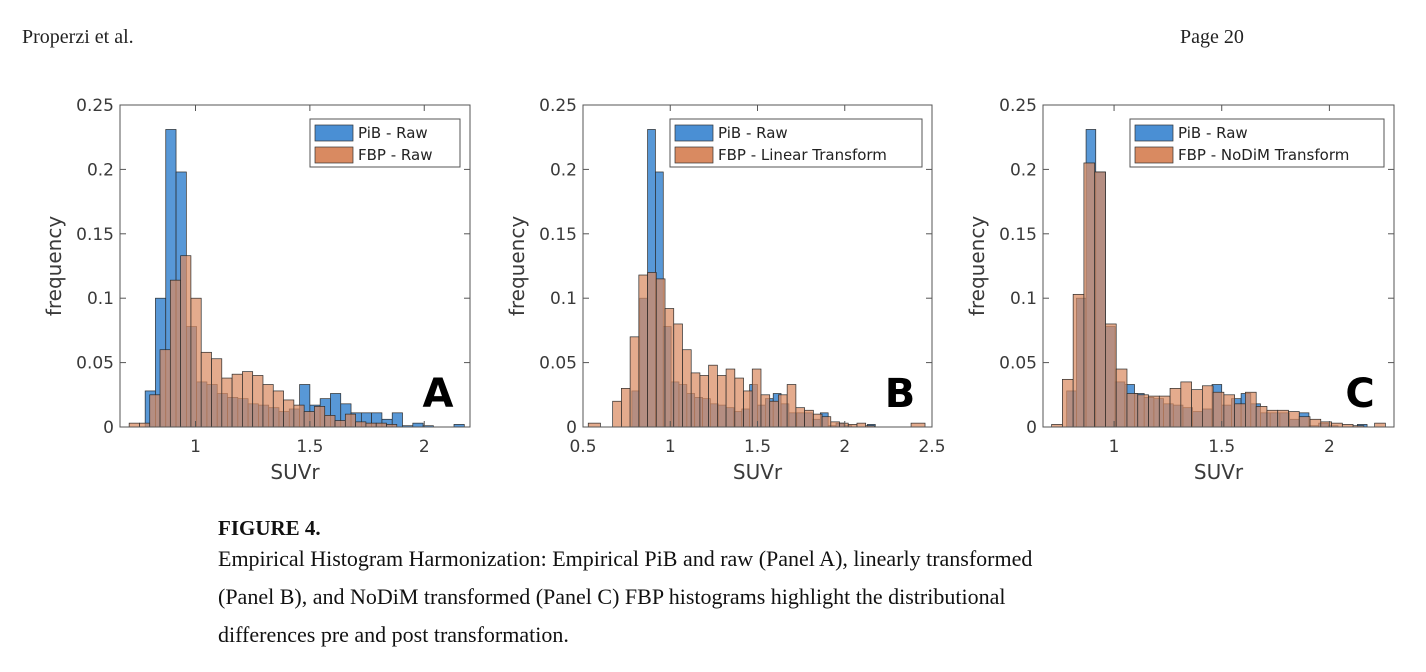 This screenshot has width=1426, height=672. What do you see at coordinates (625, 558) in the screenshot?
I see `caption-line-1: Empirical Histogram Harmonization` at bounding box center [625, 558].